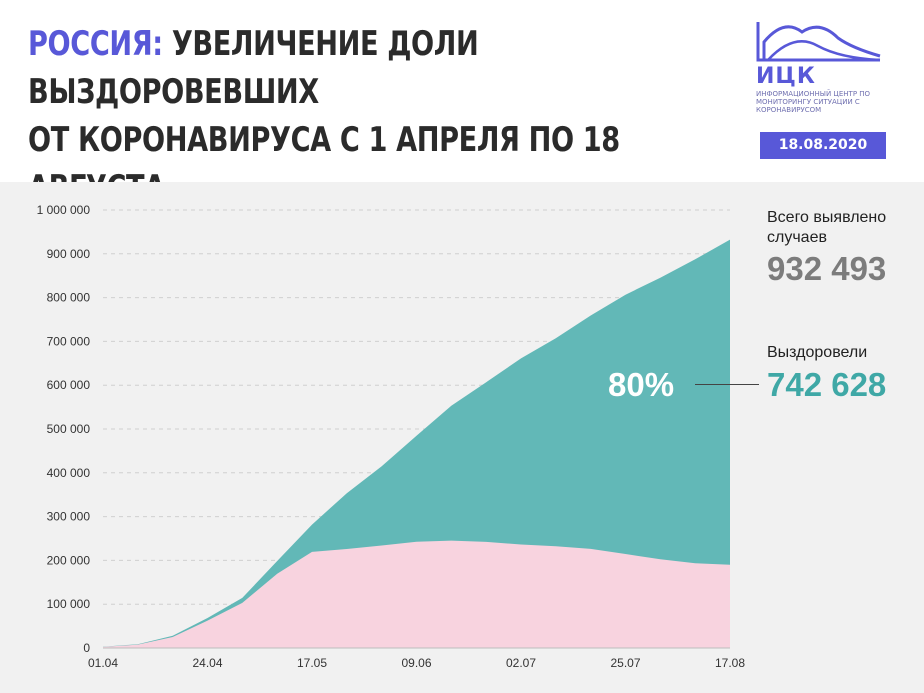 This screenshot has height=693, width=924. What do you see at coordinates (69, 385) in the screenshot?
I see `y-tick-label: 600 000` at bounding box center [69, 385].